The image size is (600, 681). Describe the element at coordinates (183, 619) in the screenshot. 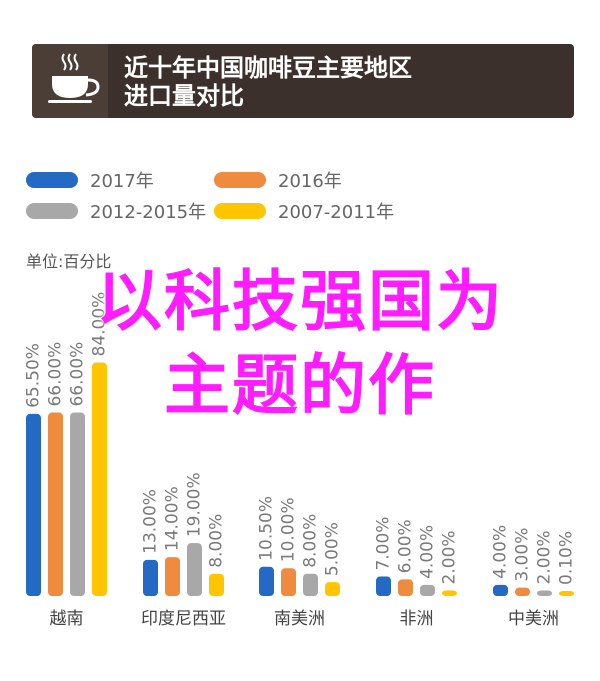

I see `category-label: 印度尼西亚` at that location.